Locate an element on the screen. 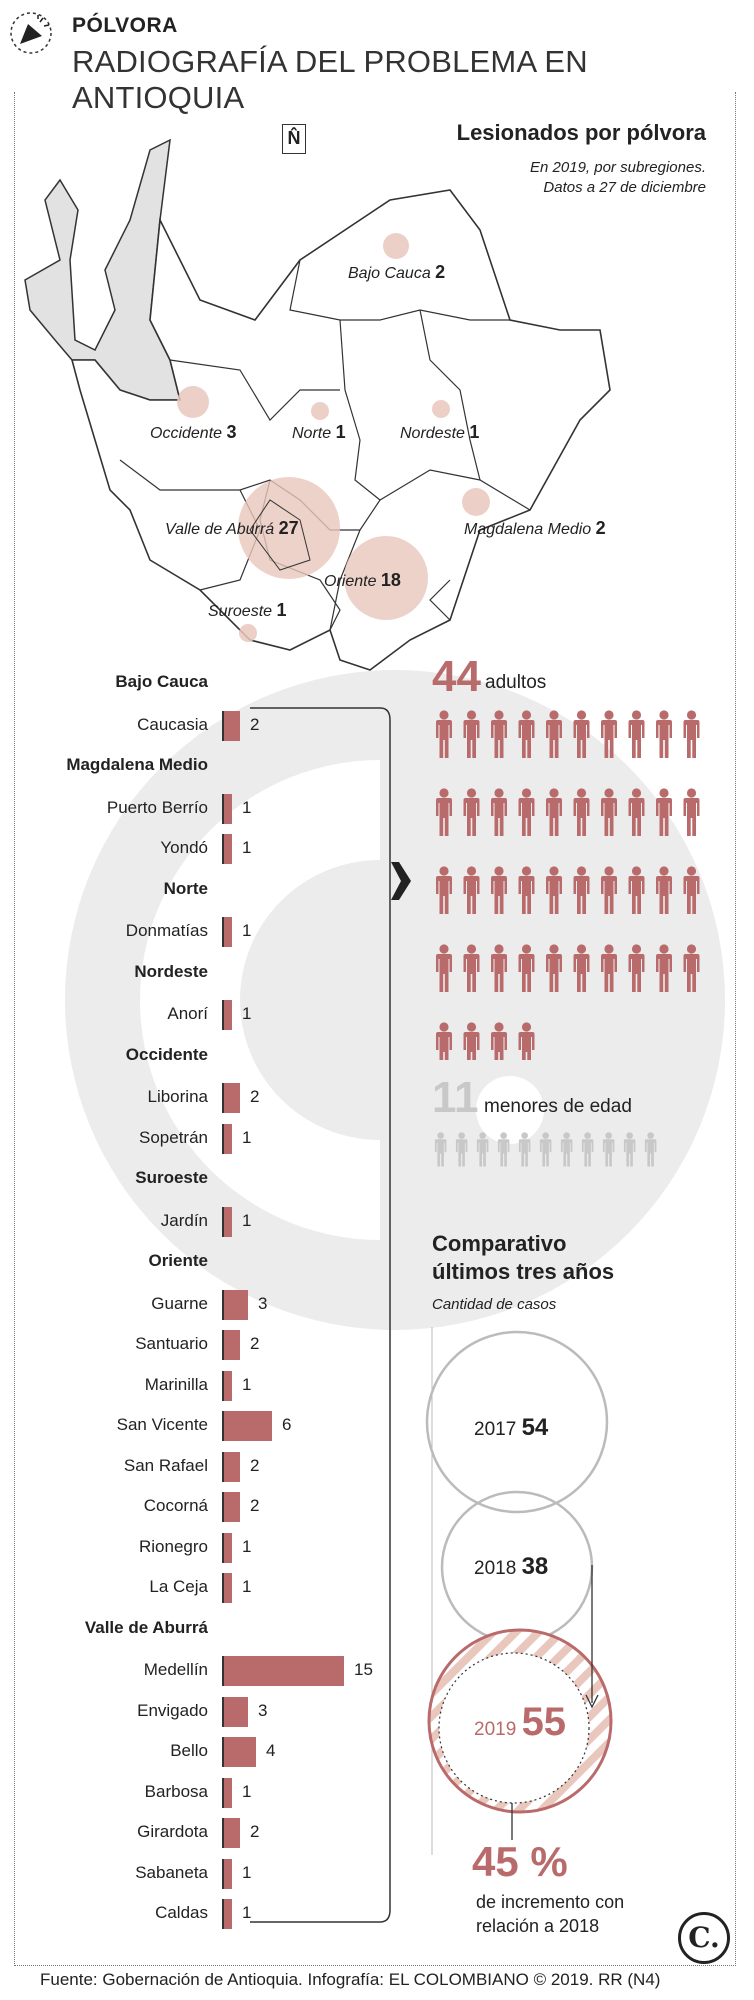 The height and width of the screenshot is (2000, 754). adults-pictogram is located at coordinates (568, 885).